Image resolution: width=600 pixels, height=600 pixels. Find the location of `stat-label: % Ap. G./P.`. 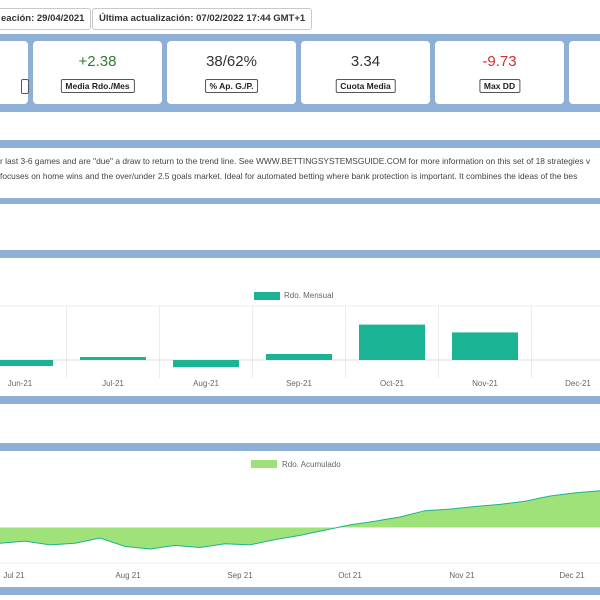

stat-label: % Ap. G./P. is located at coordinates (231, 86).